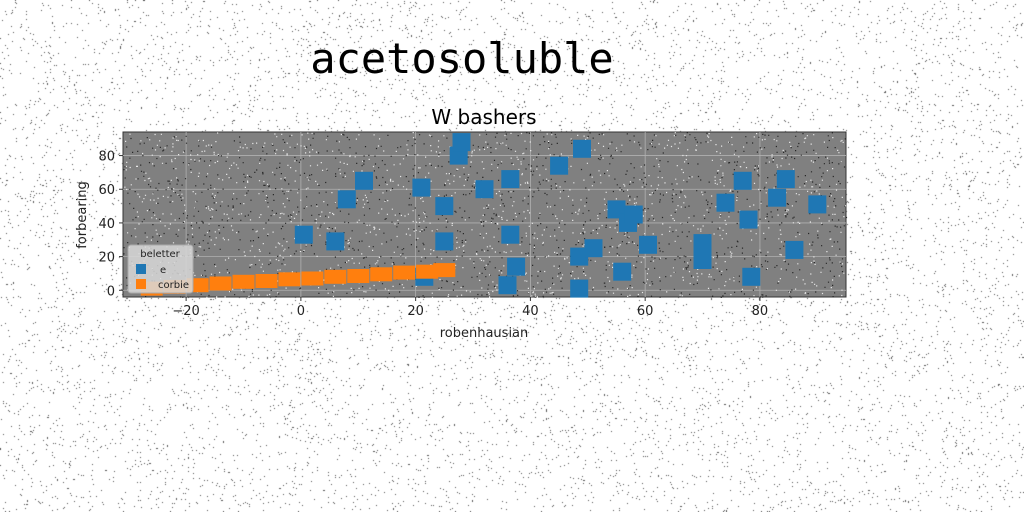 This screenshot has width=1024, height=512. I want to click on x-tick-label: 40, so click(530, 311).